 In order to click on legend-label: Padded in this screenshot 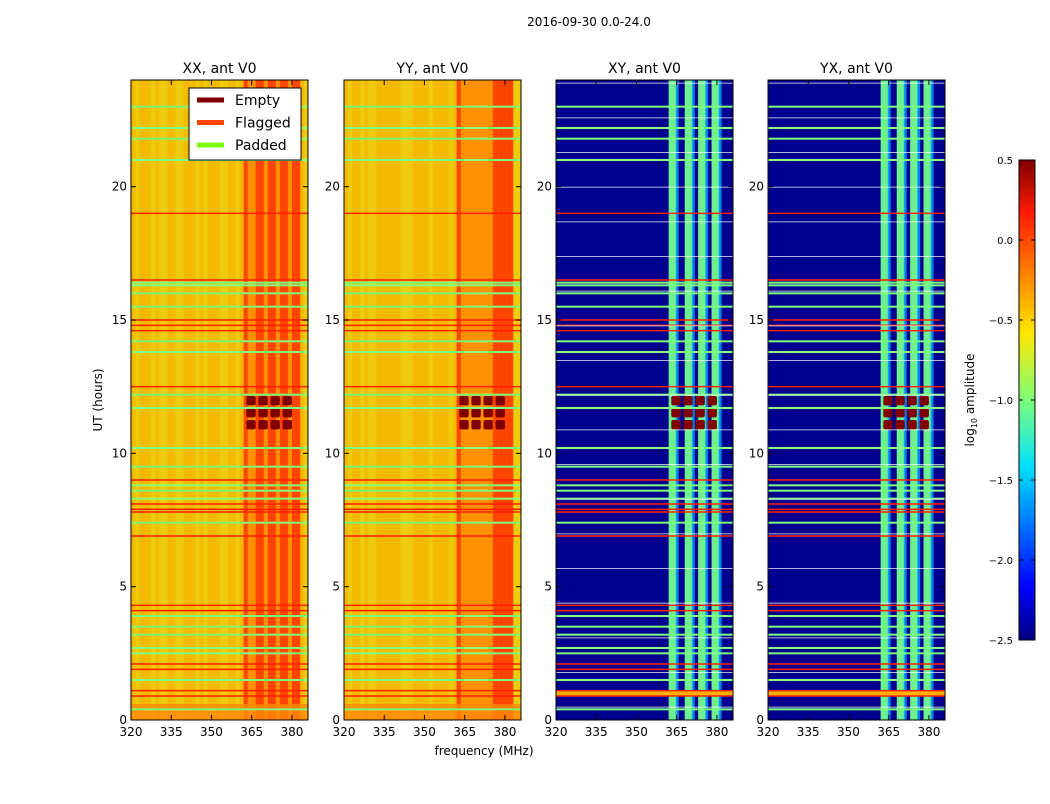, I will do `click(261, 146)`.